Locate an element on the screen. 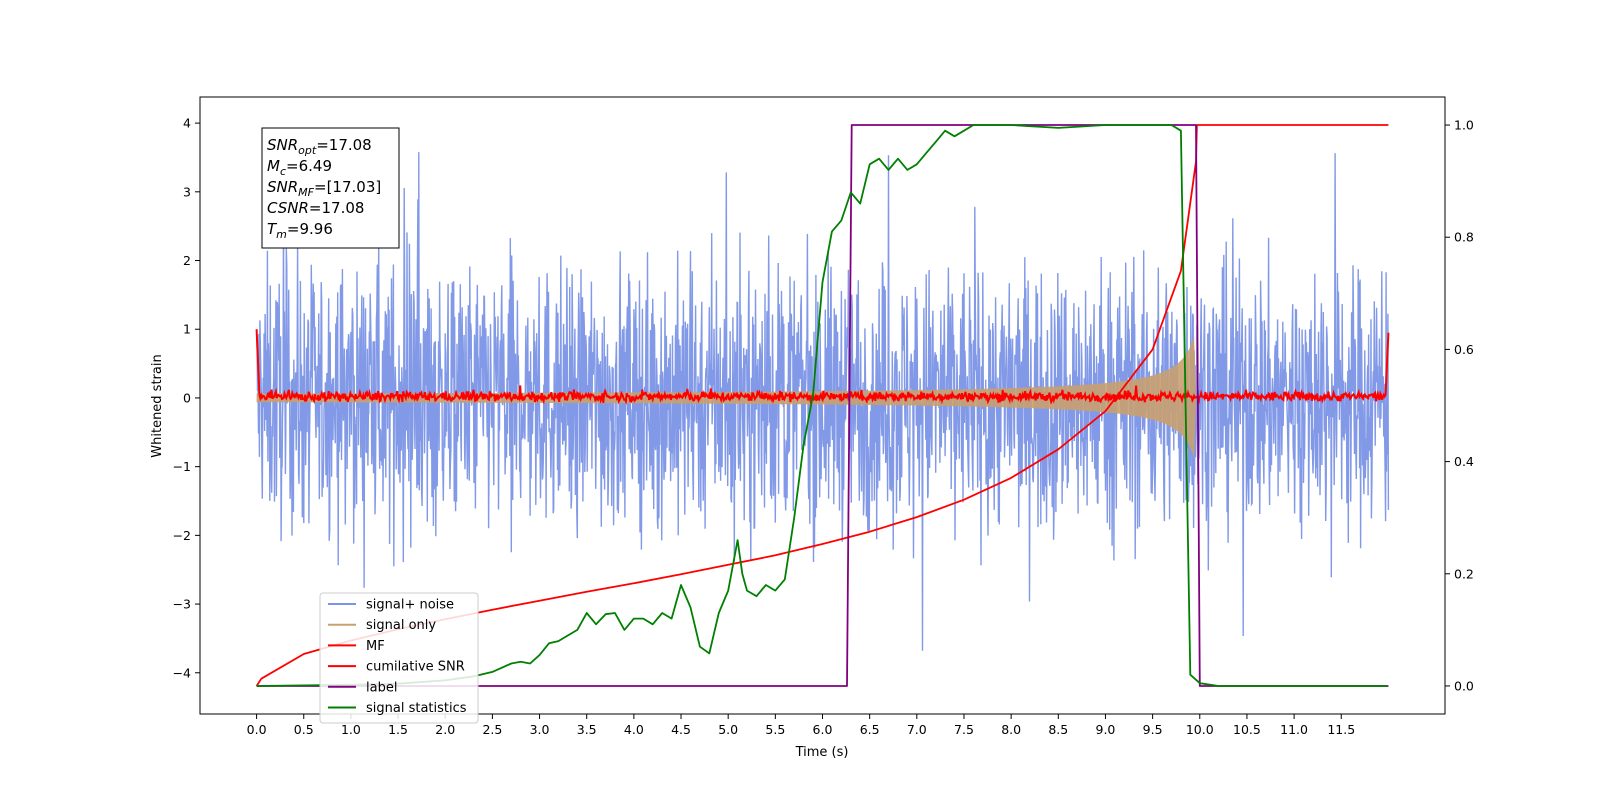 Image resolution: width=1600 pixels, height=804 pixels. x-tick-label: 9.5 is located at coordinates (1153, 729).